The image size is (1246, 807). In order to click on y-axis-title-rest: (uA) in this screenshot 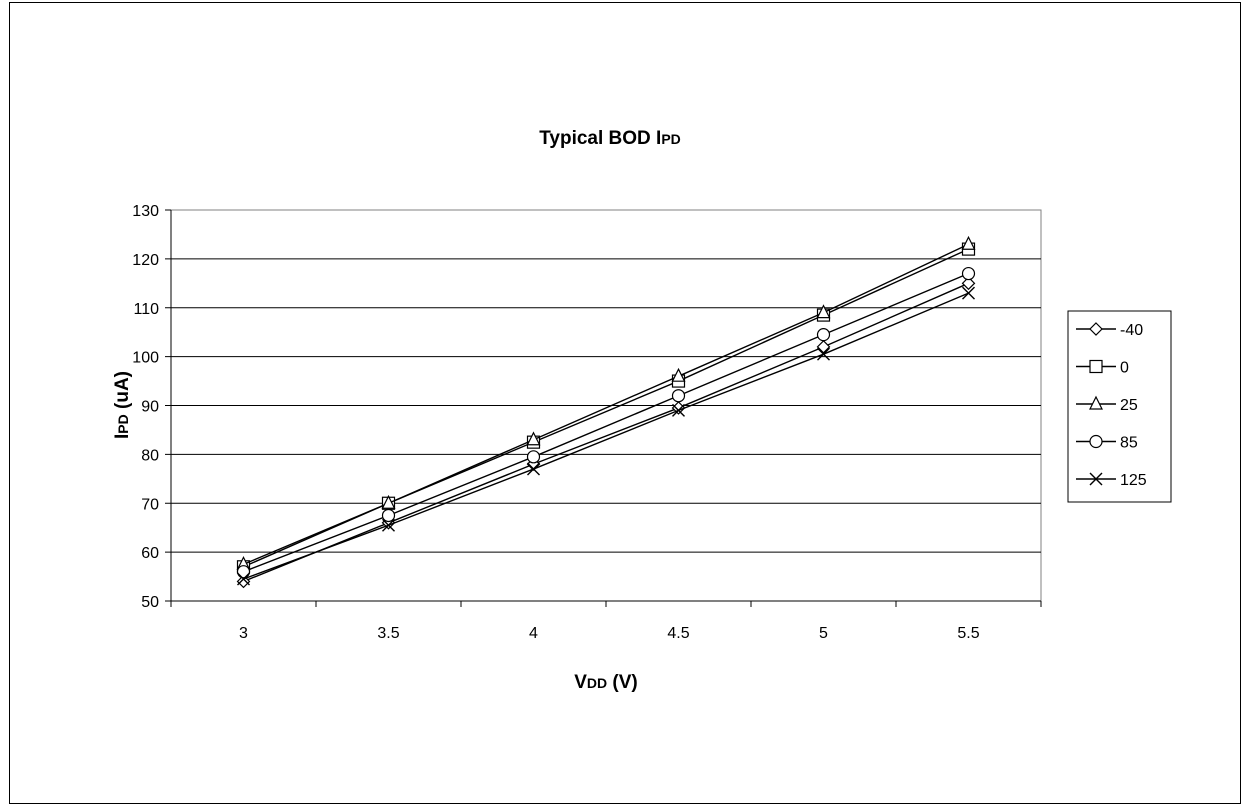, I will do `click(122, 392)`.